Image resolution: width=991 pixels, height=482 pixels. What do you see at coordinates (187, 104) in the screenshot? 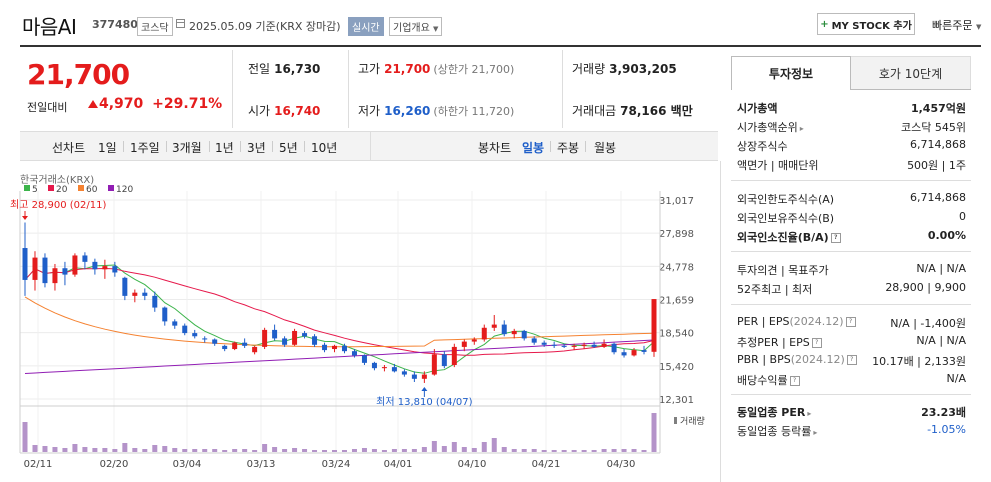
I see `change-rate: +29.71%` at bounding box center [187, 104].